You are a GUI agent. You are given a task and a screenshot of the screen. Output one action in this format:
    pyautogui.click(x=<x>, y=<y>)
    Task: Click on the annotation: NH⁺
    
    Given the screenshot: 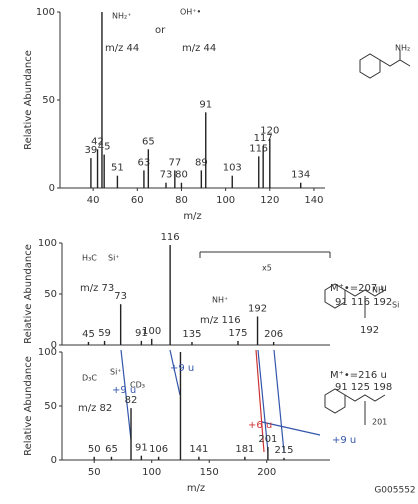 What is the action you would take?
    pyautogui.click(x=220, y=300)
    